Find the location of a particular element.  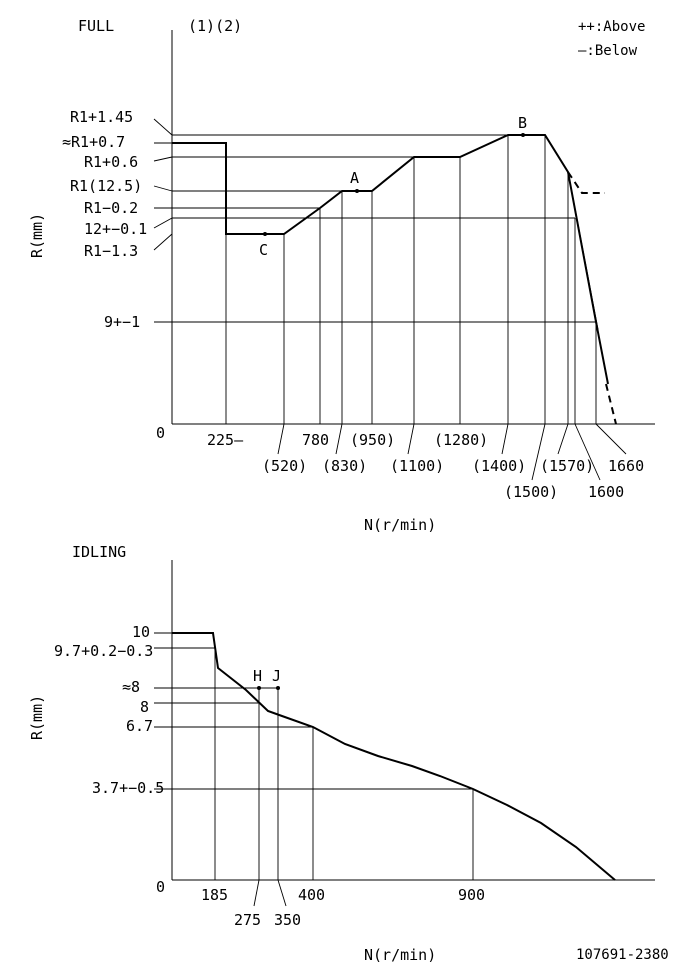

idling-ytick-8: 8 is located at coordinates (144, 707).